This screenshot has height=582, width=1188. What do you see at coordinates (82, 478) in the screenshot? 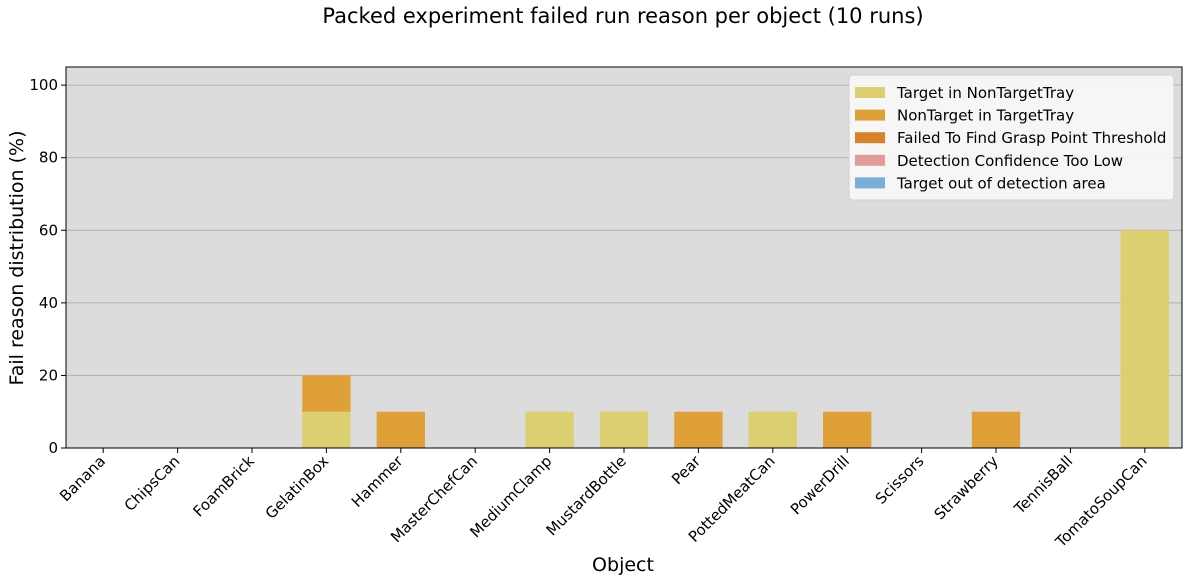
I see `x-tick-label: Banana` at bounding box center [82, 478].